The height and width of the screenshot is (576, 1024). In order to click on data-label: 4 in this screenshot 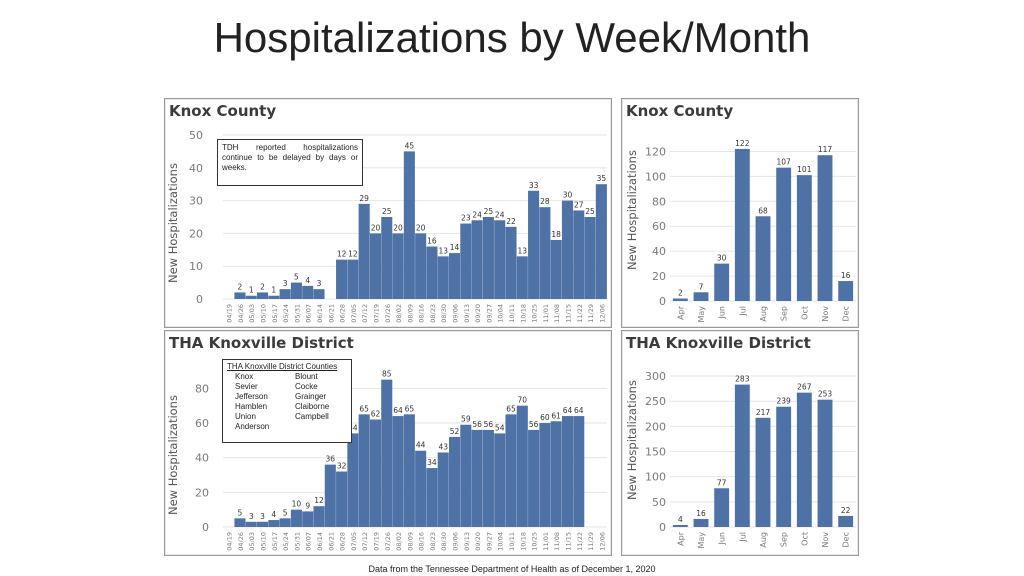, I will do `click(680, 519)`.